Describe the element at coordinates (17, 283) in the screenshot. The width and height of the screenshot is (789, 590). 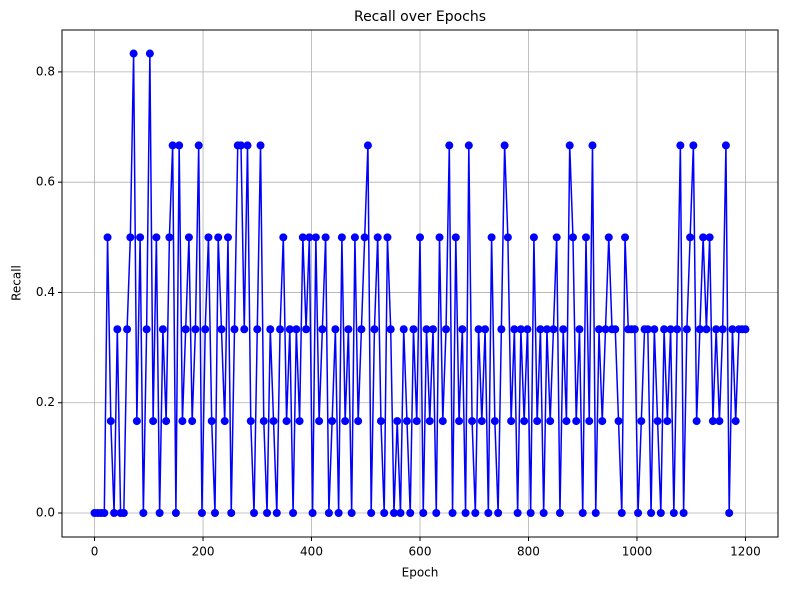
I see `y-axis-label: Recall` at that location.